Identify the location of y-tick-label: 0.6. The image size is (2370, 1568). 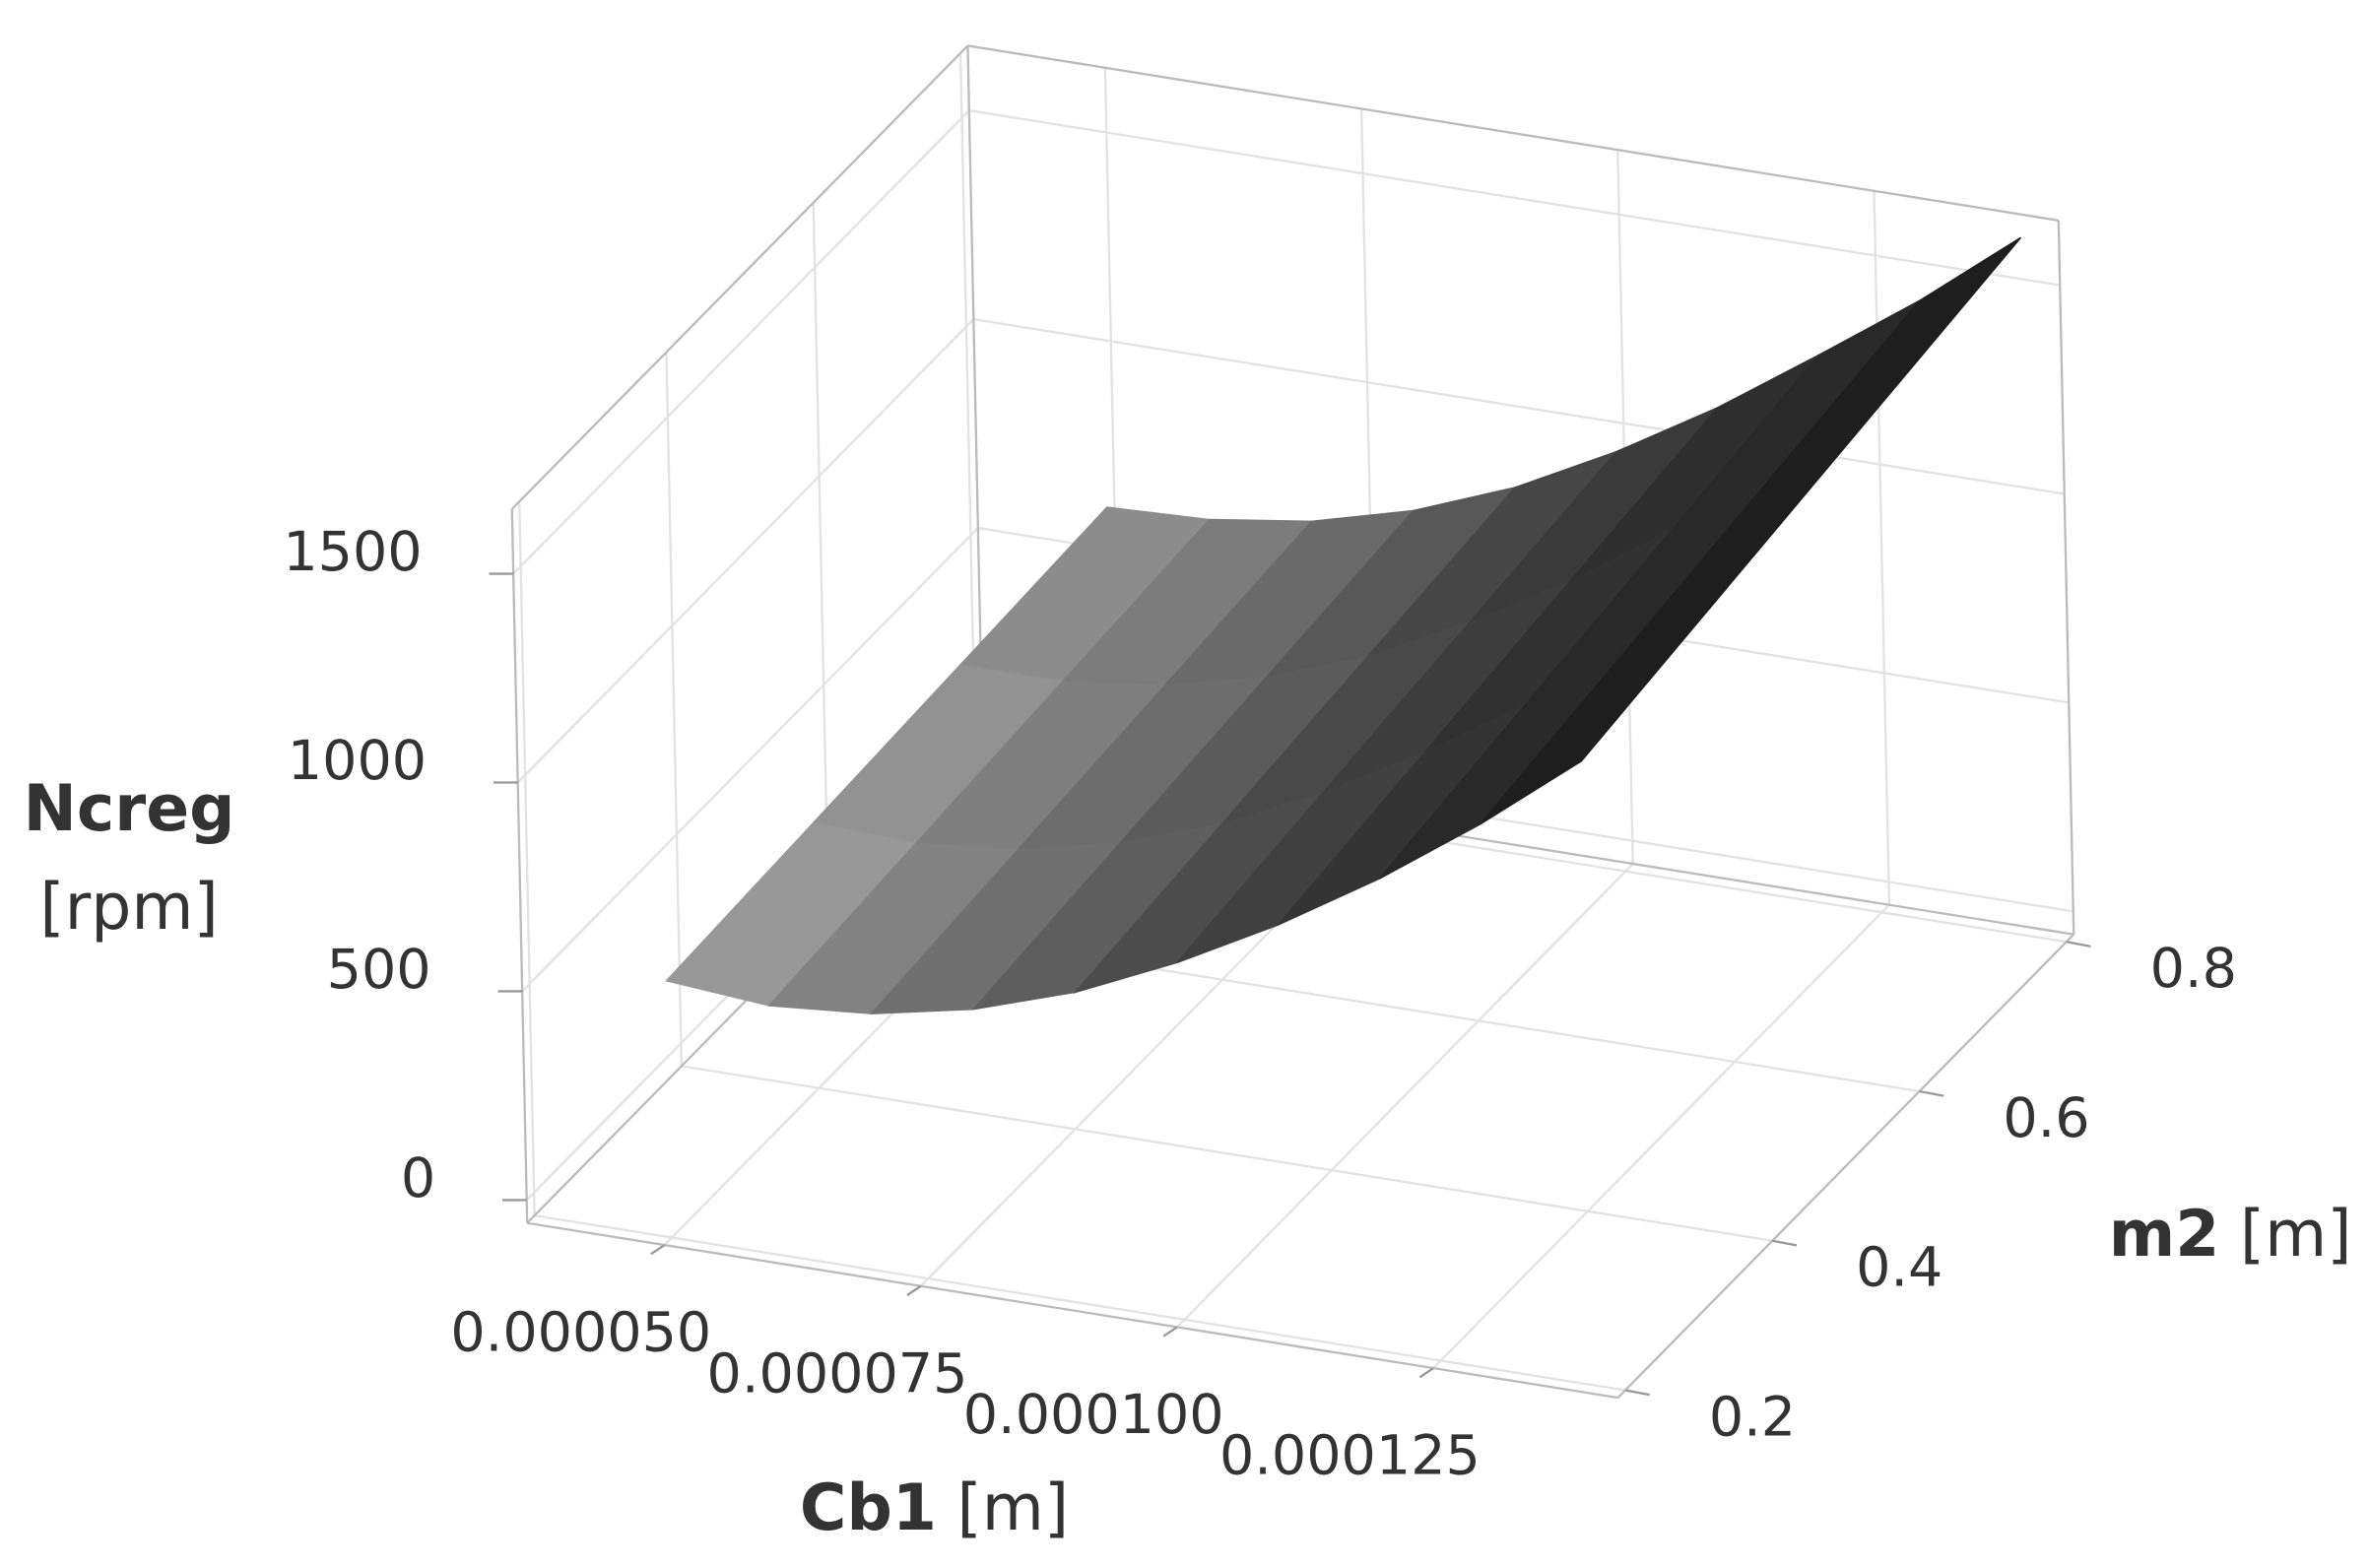
(2046, 1118).